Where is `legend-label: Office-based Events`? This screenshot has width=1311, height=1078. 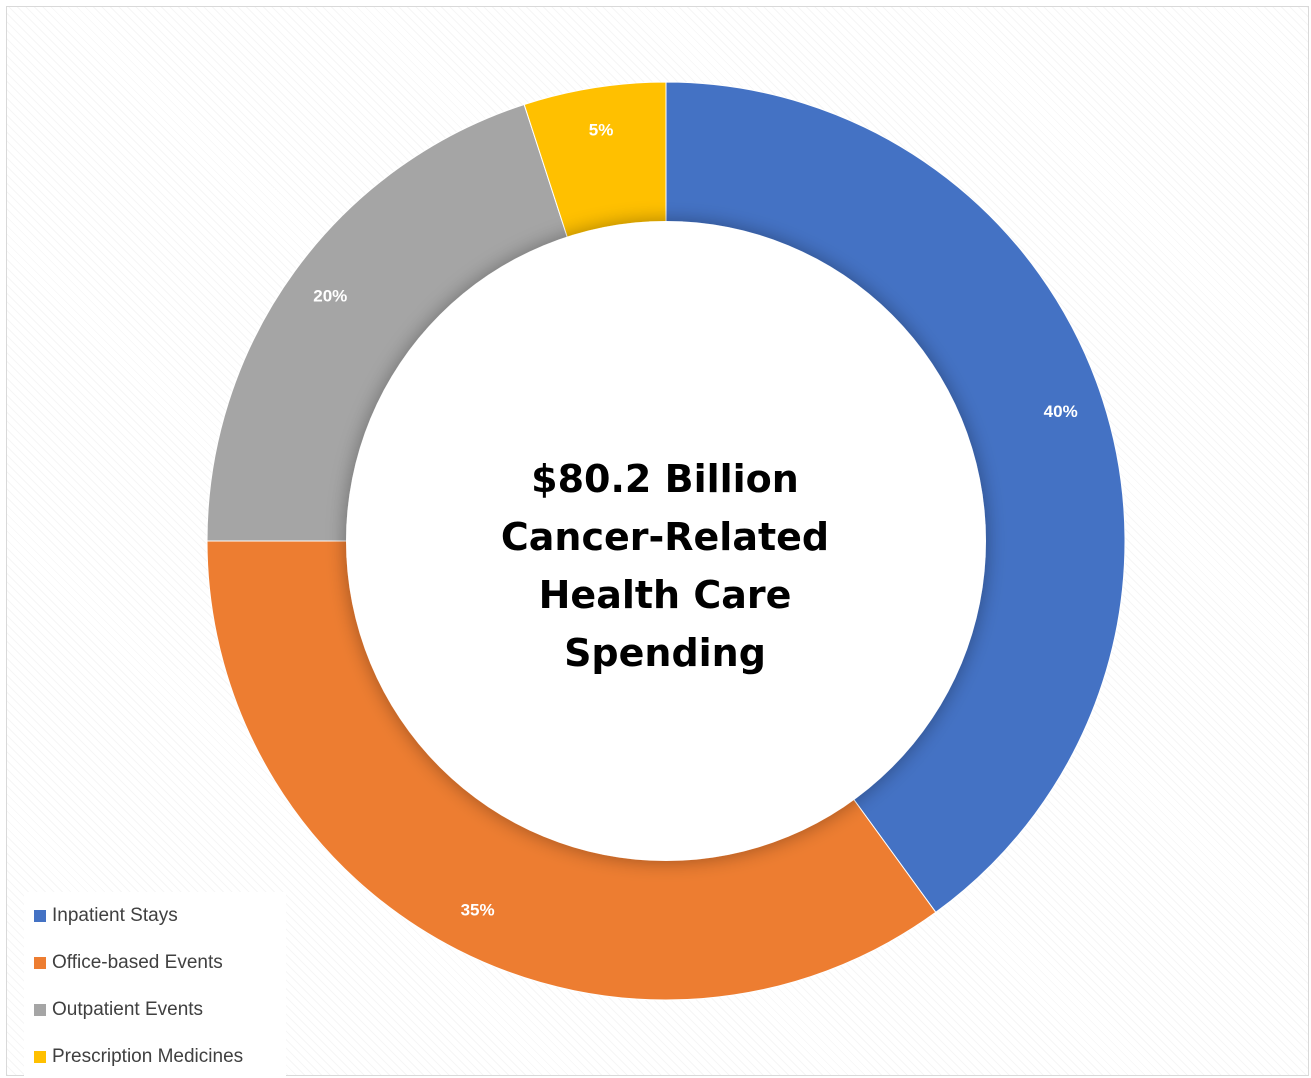
legend-label: Office-based Events is located at coordinates (137, 962).